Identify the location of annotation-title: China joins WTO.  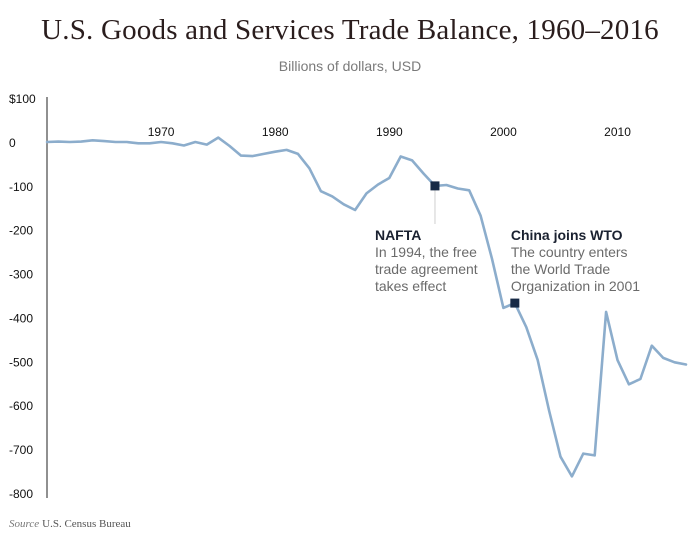
(567, 235).